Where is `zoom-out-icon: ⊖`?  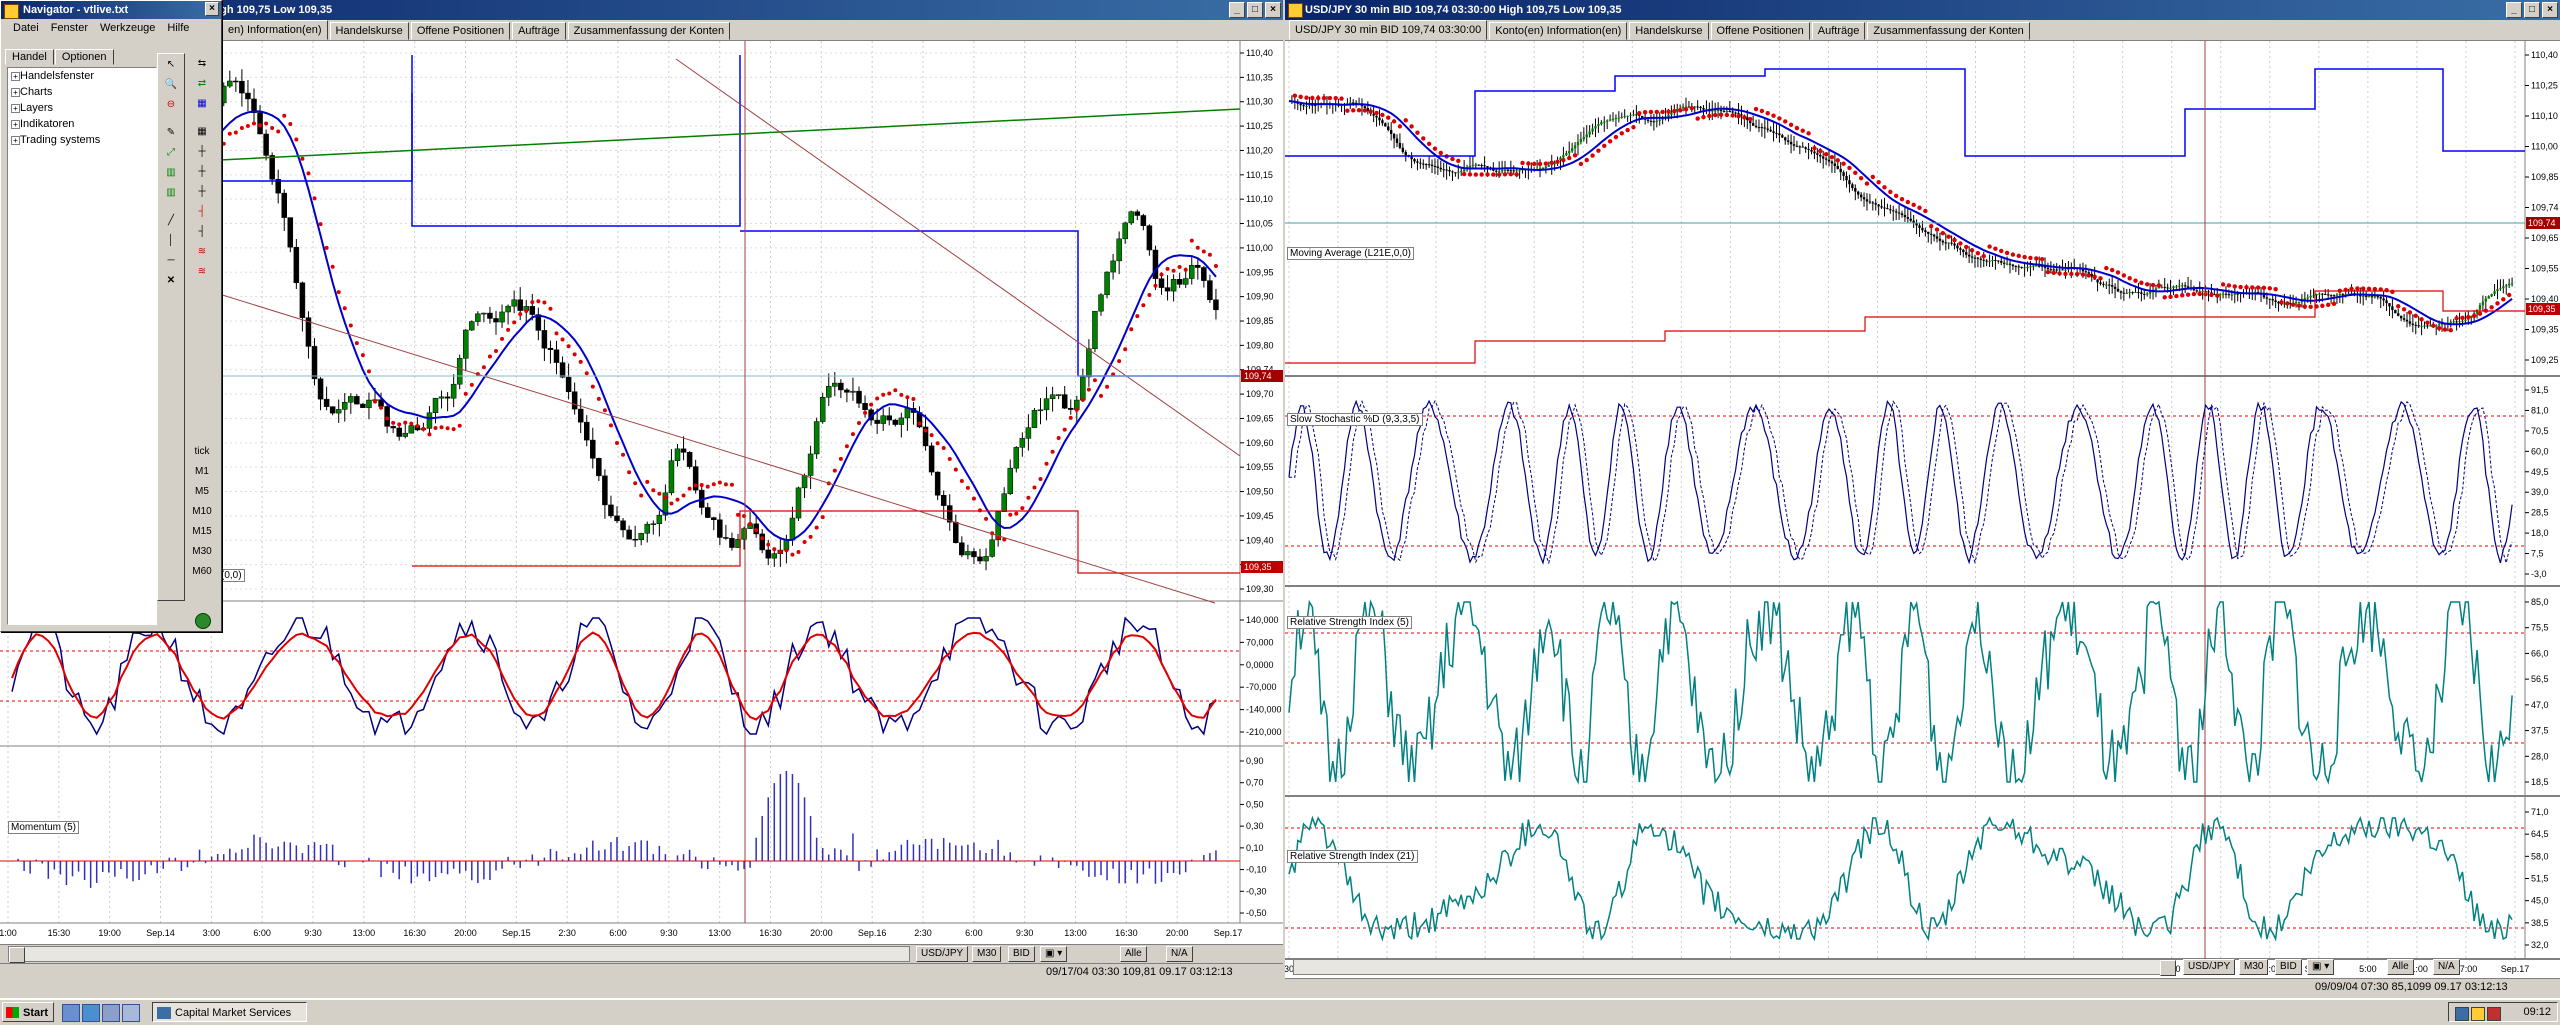
zoom-out-icon: ⊖ is located at coordinates (171, 104).